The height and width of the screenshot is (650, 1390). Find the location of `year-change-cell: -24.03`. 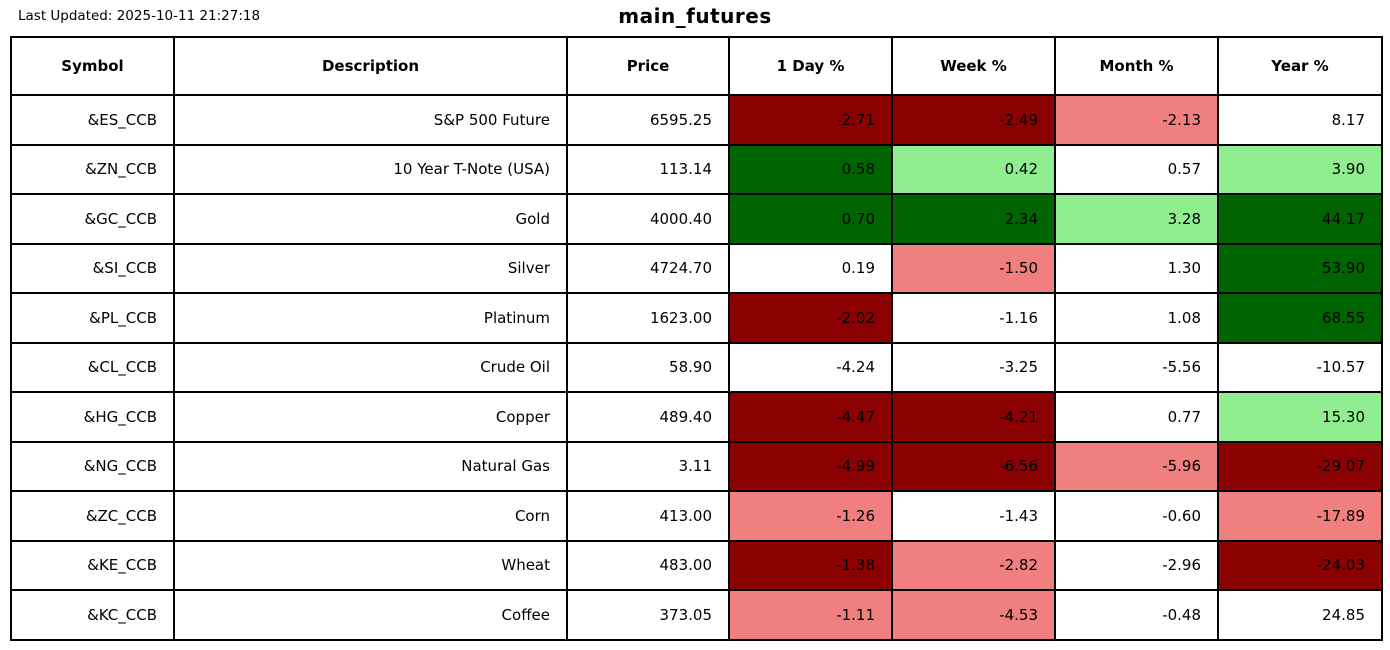

year-change-cell: -24.03 is located at coordinates (1300, 565).